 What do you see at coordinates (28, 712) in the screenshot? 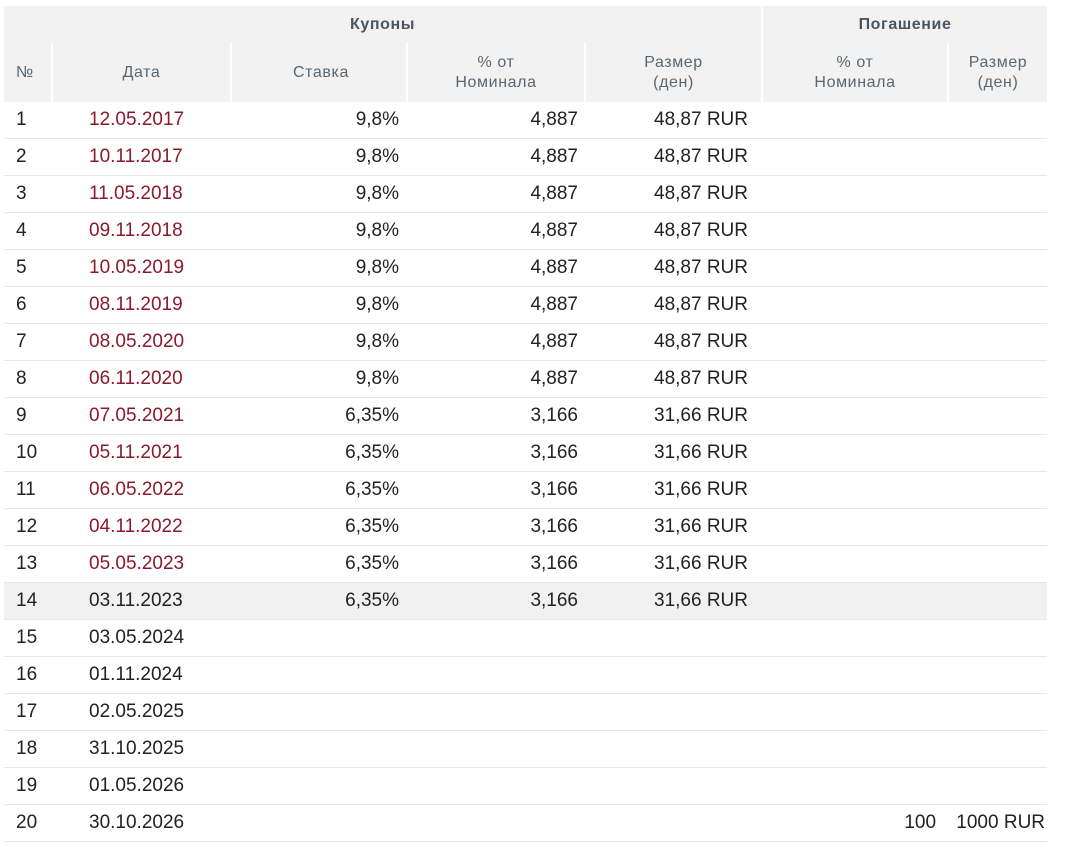
I see `row-number: 17` at bounding box center [28, 712].